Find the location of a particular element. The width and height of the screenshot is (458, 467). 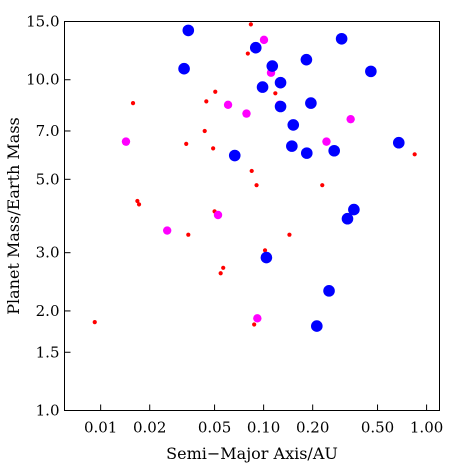

y-tick-label: 3.0 is located at coordinates (48, 253).